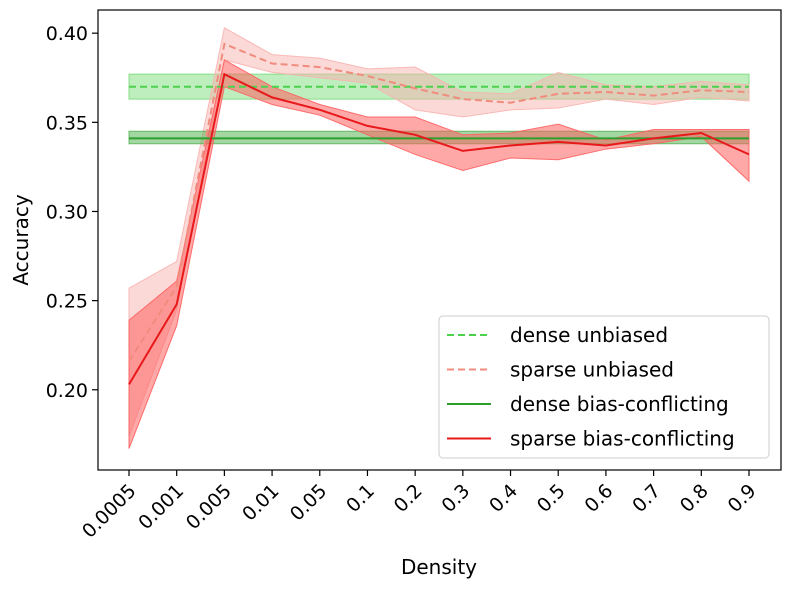  Describe the element at coordinates (592, 370) in the screenshot. I see `legend-label-sparse-unbiased: sparse unbiased` at that location.